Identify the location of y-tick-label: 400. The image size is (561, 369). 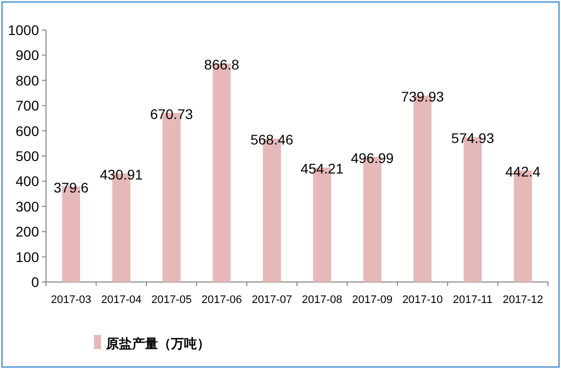
(28, 181).